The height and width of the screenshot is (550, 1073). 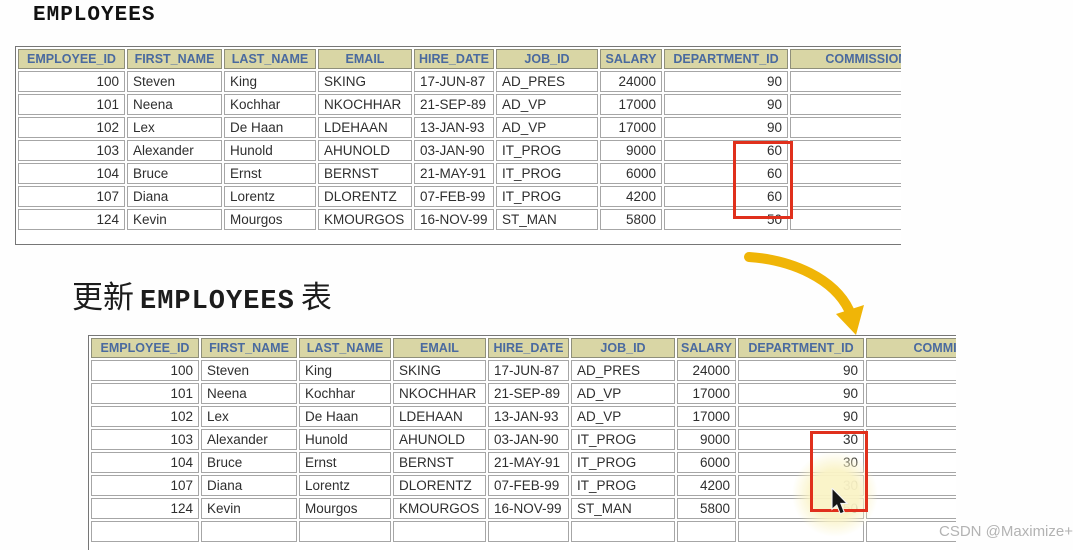 What do you see at coordinates (365, 127) in the screenshot?
I see `table-cell: LDEHAAN` at bounding box center [365, 127].